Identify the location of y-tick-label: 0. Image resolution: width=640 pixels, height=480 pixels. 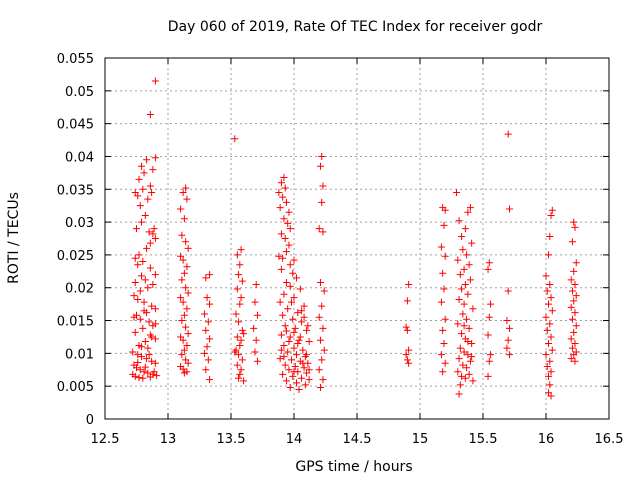
(90, 420).